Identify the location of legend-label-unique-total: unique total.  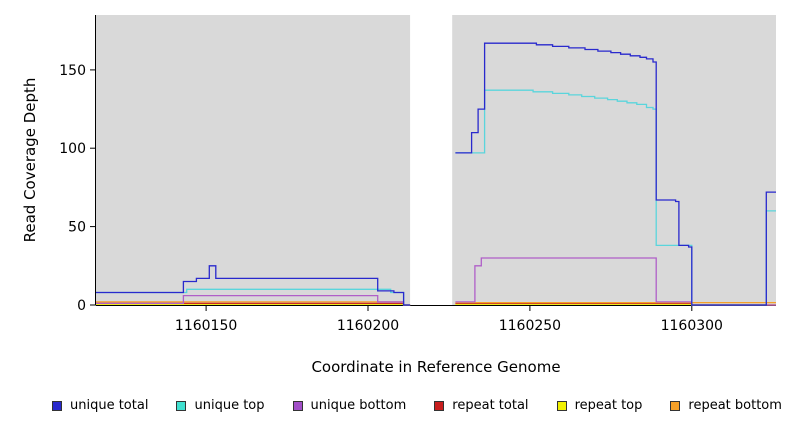
(109, 405).